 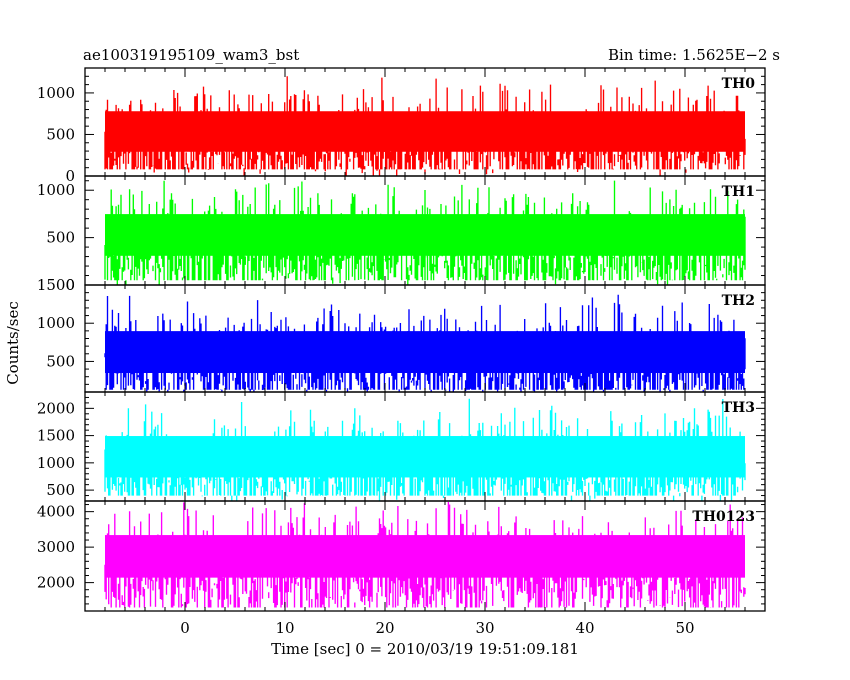 I want to click on series-core-th1, so click(x=425, y=235).